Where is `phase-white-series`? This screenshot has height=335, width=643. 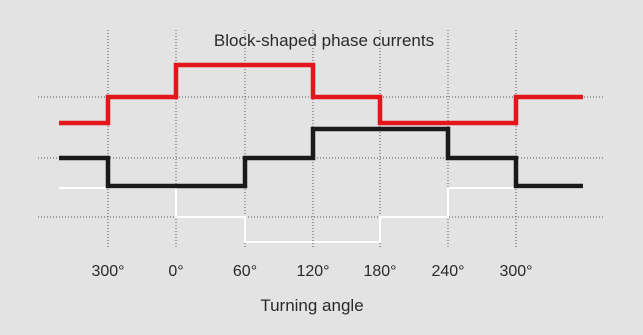 phase-white-series is located at coordinates (321, 215).